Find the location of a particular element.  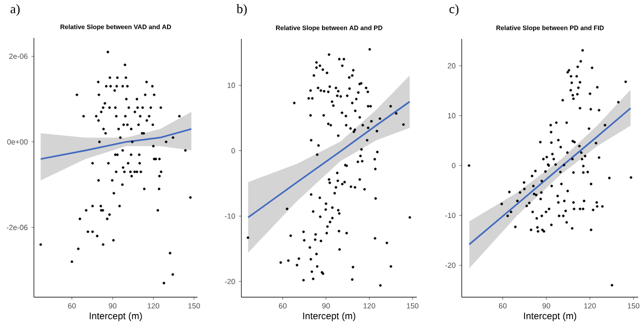

text: c) is located at coordinates (453, 10).